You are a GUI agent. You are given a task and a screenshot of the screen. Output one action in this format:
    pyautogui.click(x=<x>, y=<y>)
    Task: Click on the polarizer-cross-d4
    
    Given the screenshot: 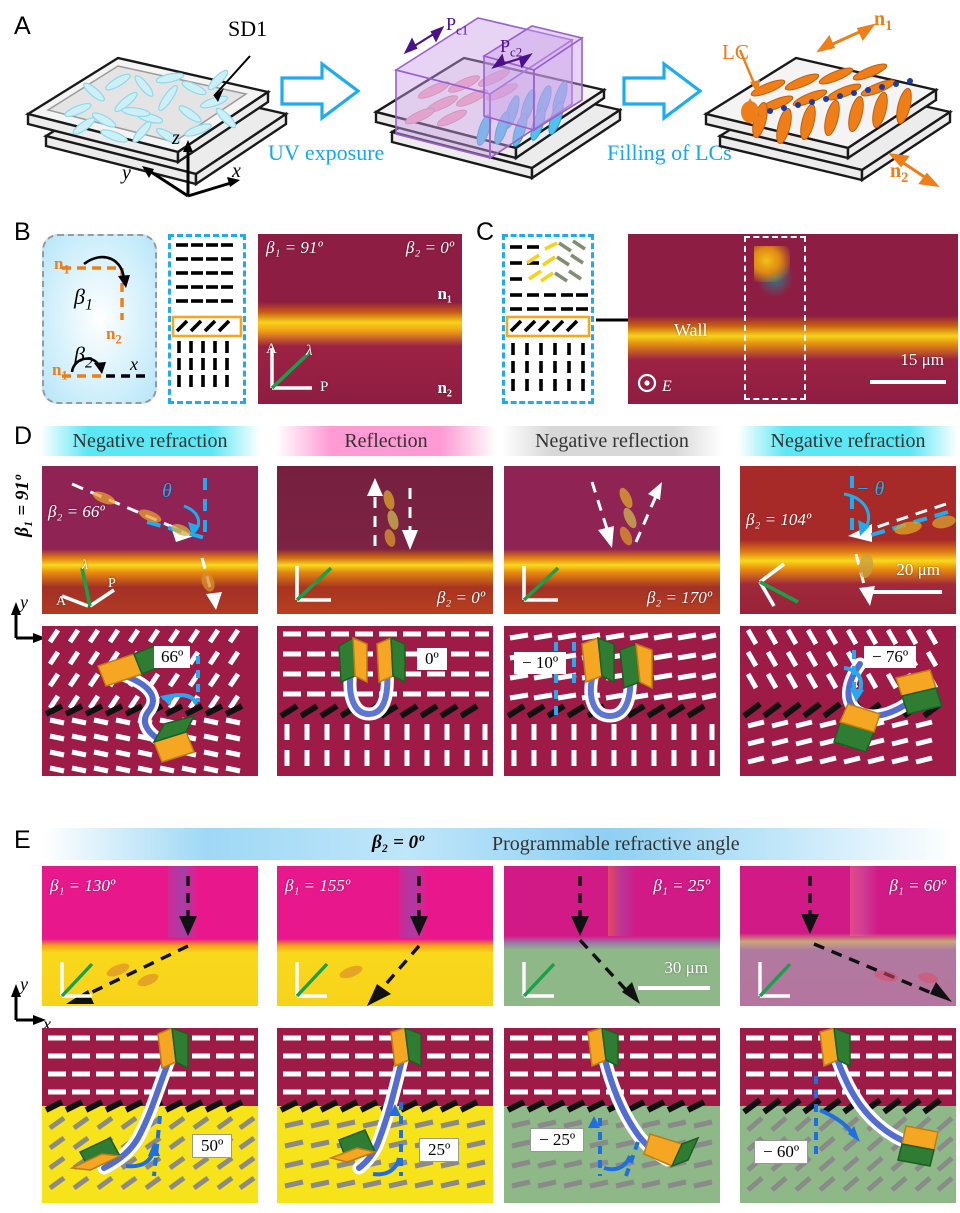 What is the action you would take?
    pyautogui.click(x=778, y=584)
    